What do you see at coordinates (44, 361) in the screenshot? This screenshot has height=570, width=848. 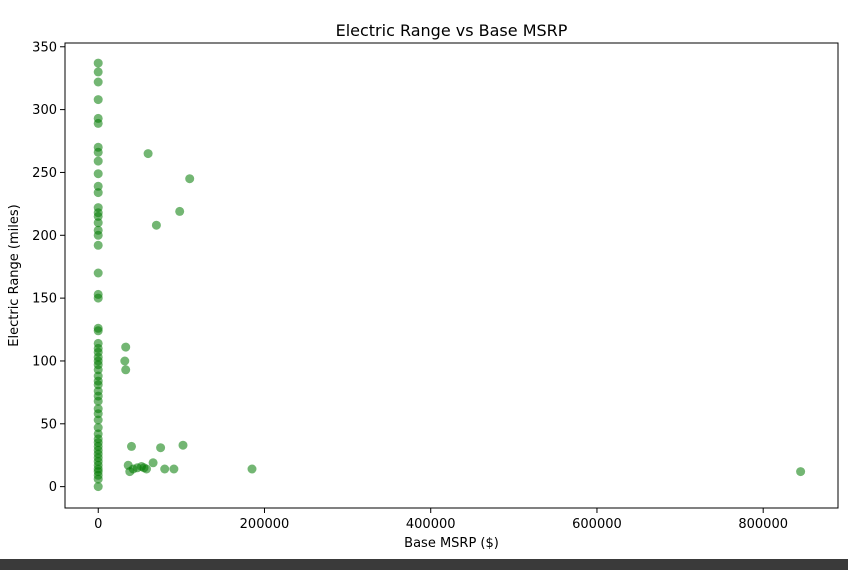 I see `y-tick-label: 100` at bounding box center [44, 361].